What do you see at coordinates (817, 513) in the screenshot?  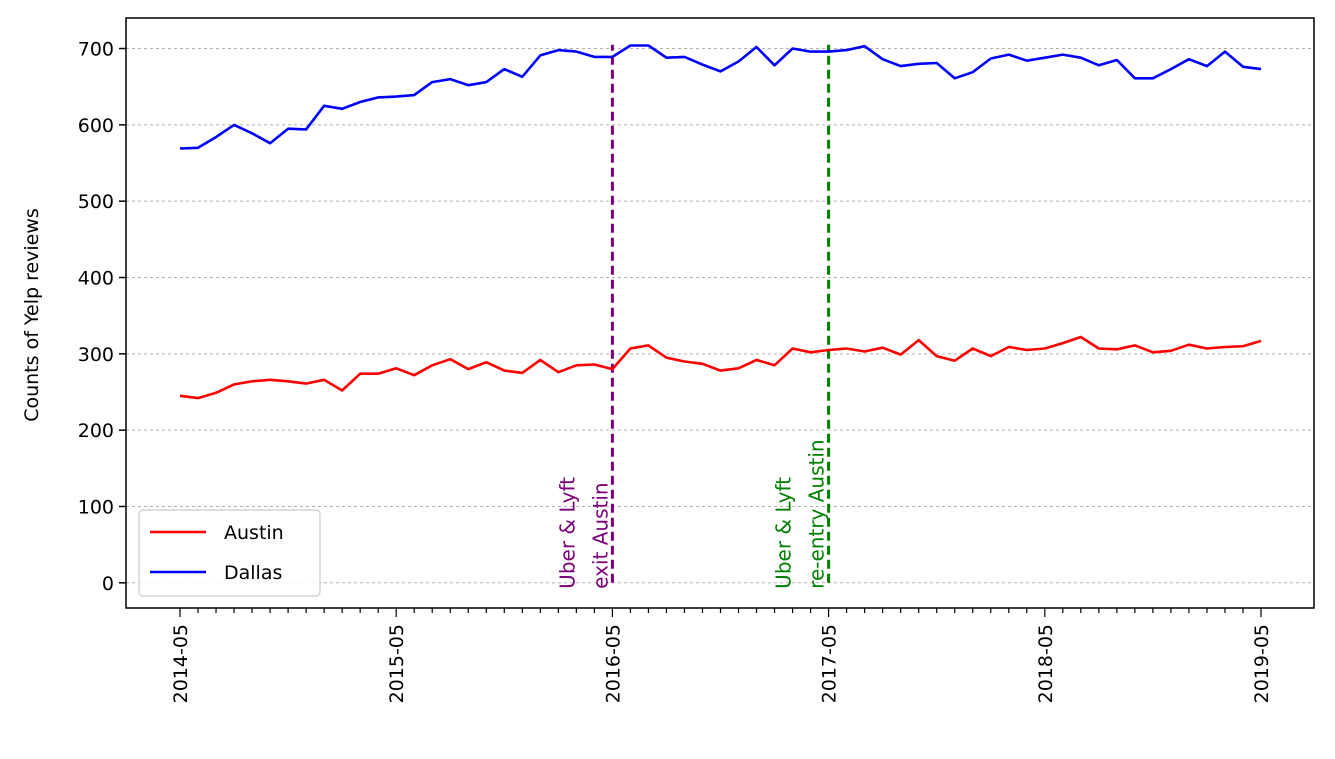 I see `event-label-line2: re-entry Austin` at bounding box center [817, 513].